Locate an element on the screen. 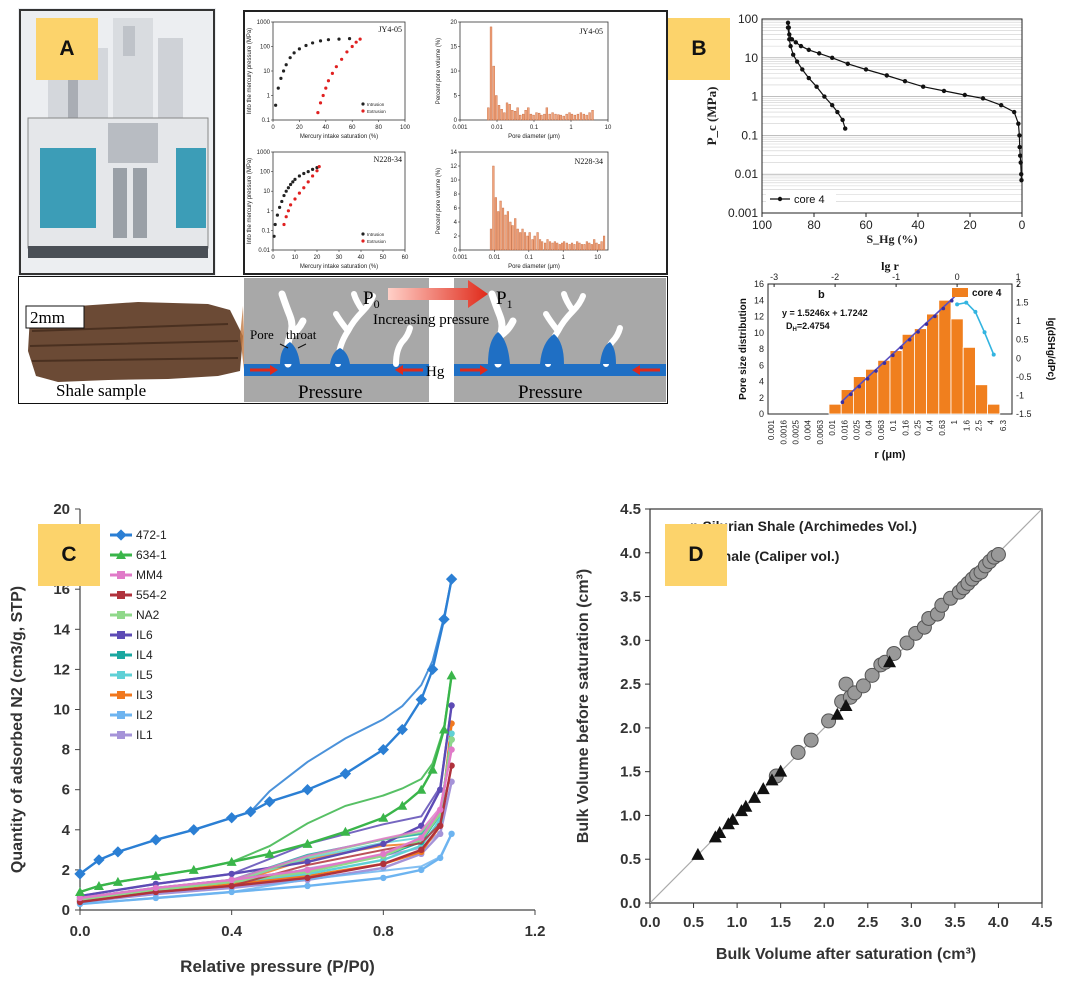 The height and width of the screenshot is (982, 1072). x-tick-label: 1.5 is located at coordinates (780, 922).